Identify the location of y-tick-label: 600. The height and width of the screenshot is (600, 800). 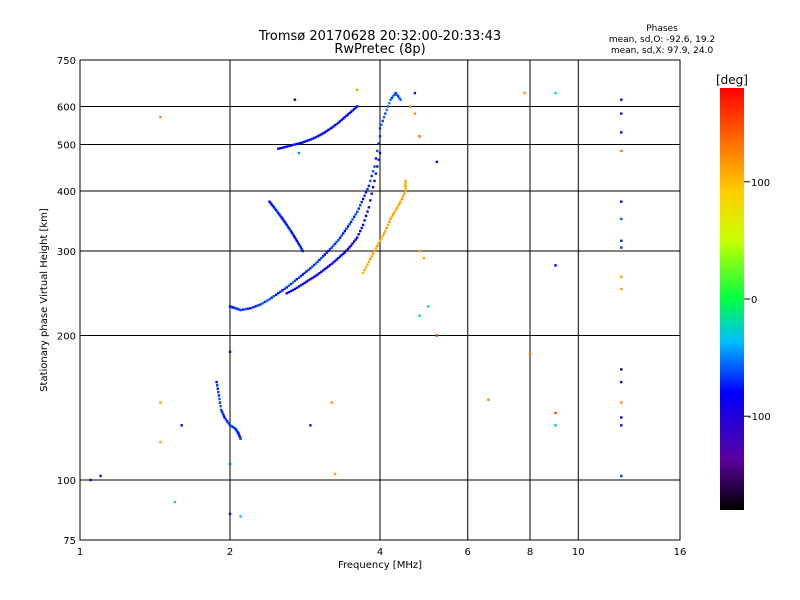
(66, 108).